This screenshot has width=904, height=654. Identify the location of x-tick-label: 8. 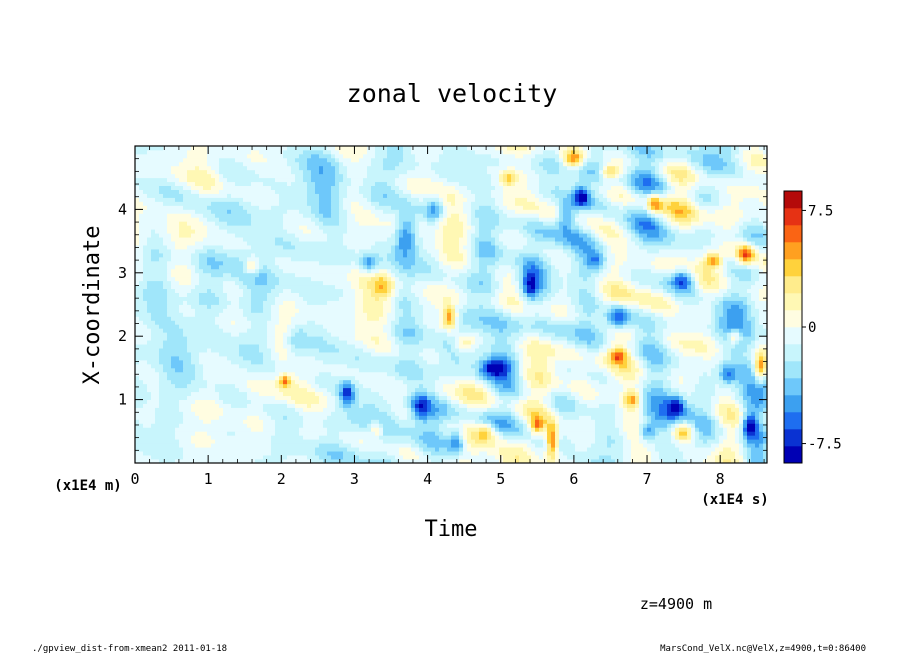
(720, 479).